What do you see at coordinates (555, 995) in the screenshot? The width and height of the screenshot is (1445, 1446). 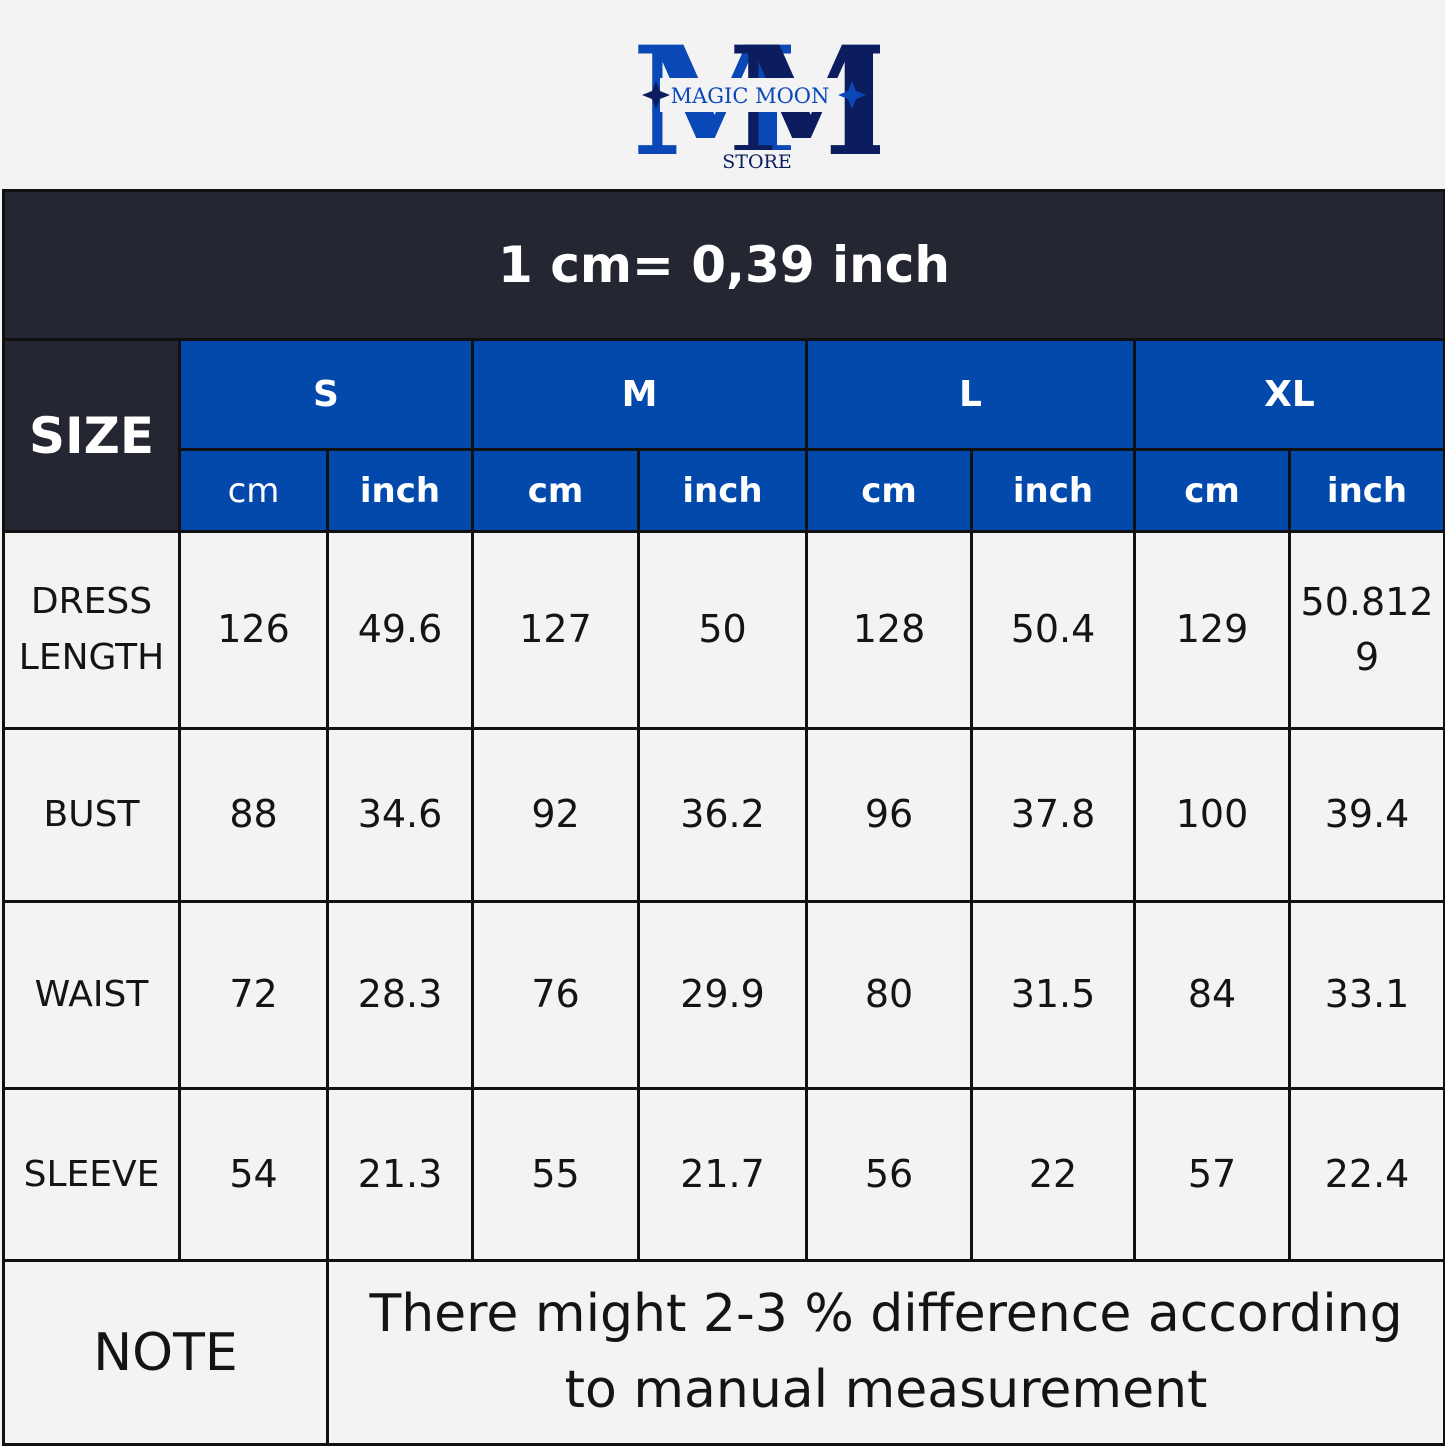 I see `table-cell: 76` at bounding box center [555, 995].